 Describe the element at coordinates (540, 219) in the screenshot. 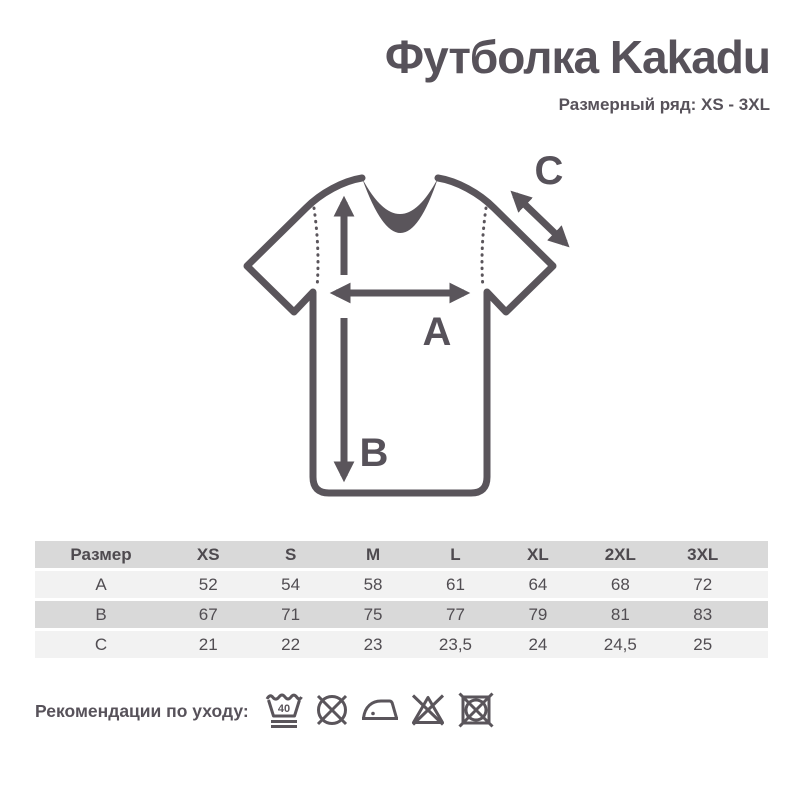

I see `sleeve-arrow-c` at that location.